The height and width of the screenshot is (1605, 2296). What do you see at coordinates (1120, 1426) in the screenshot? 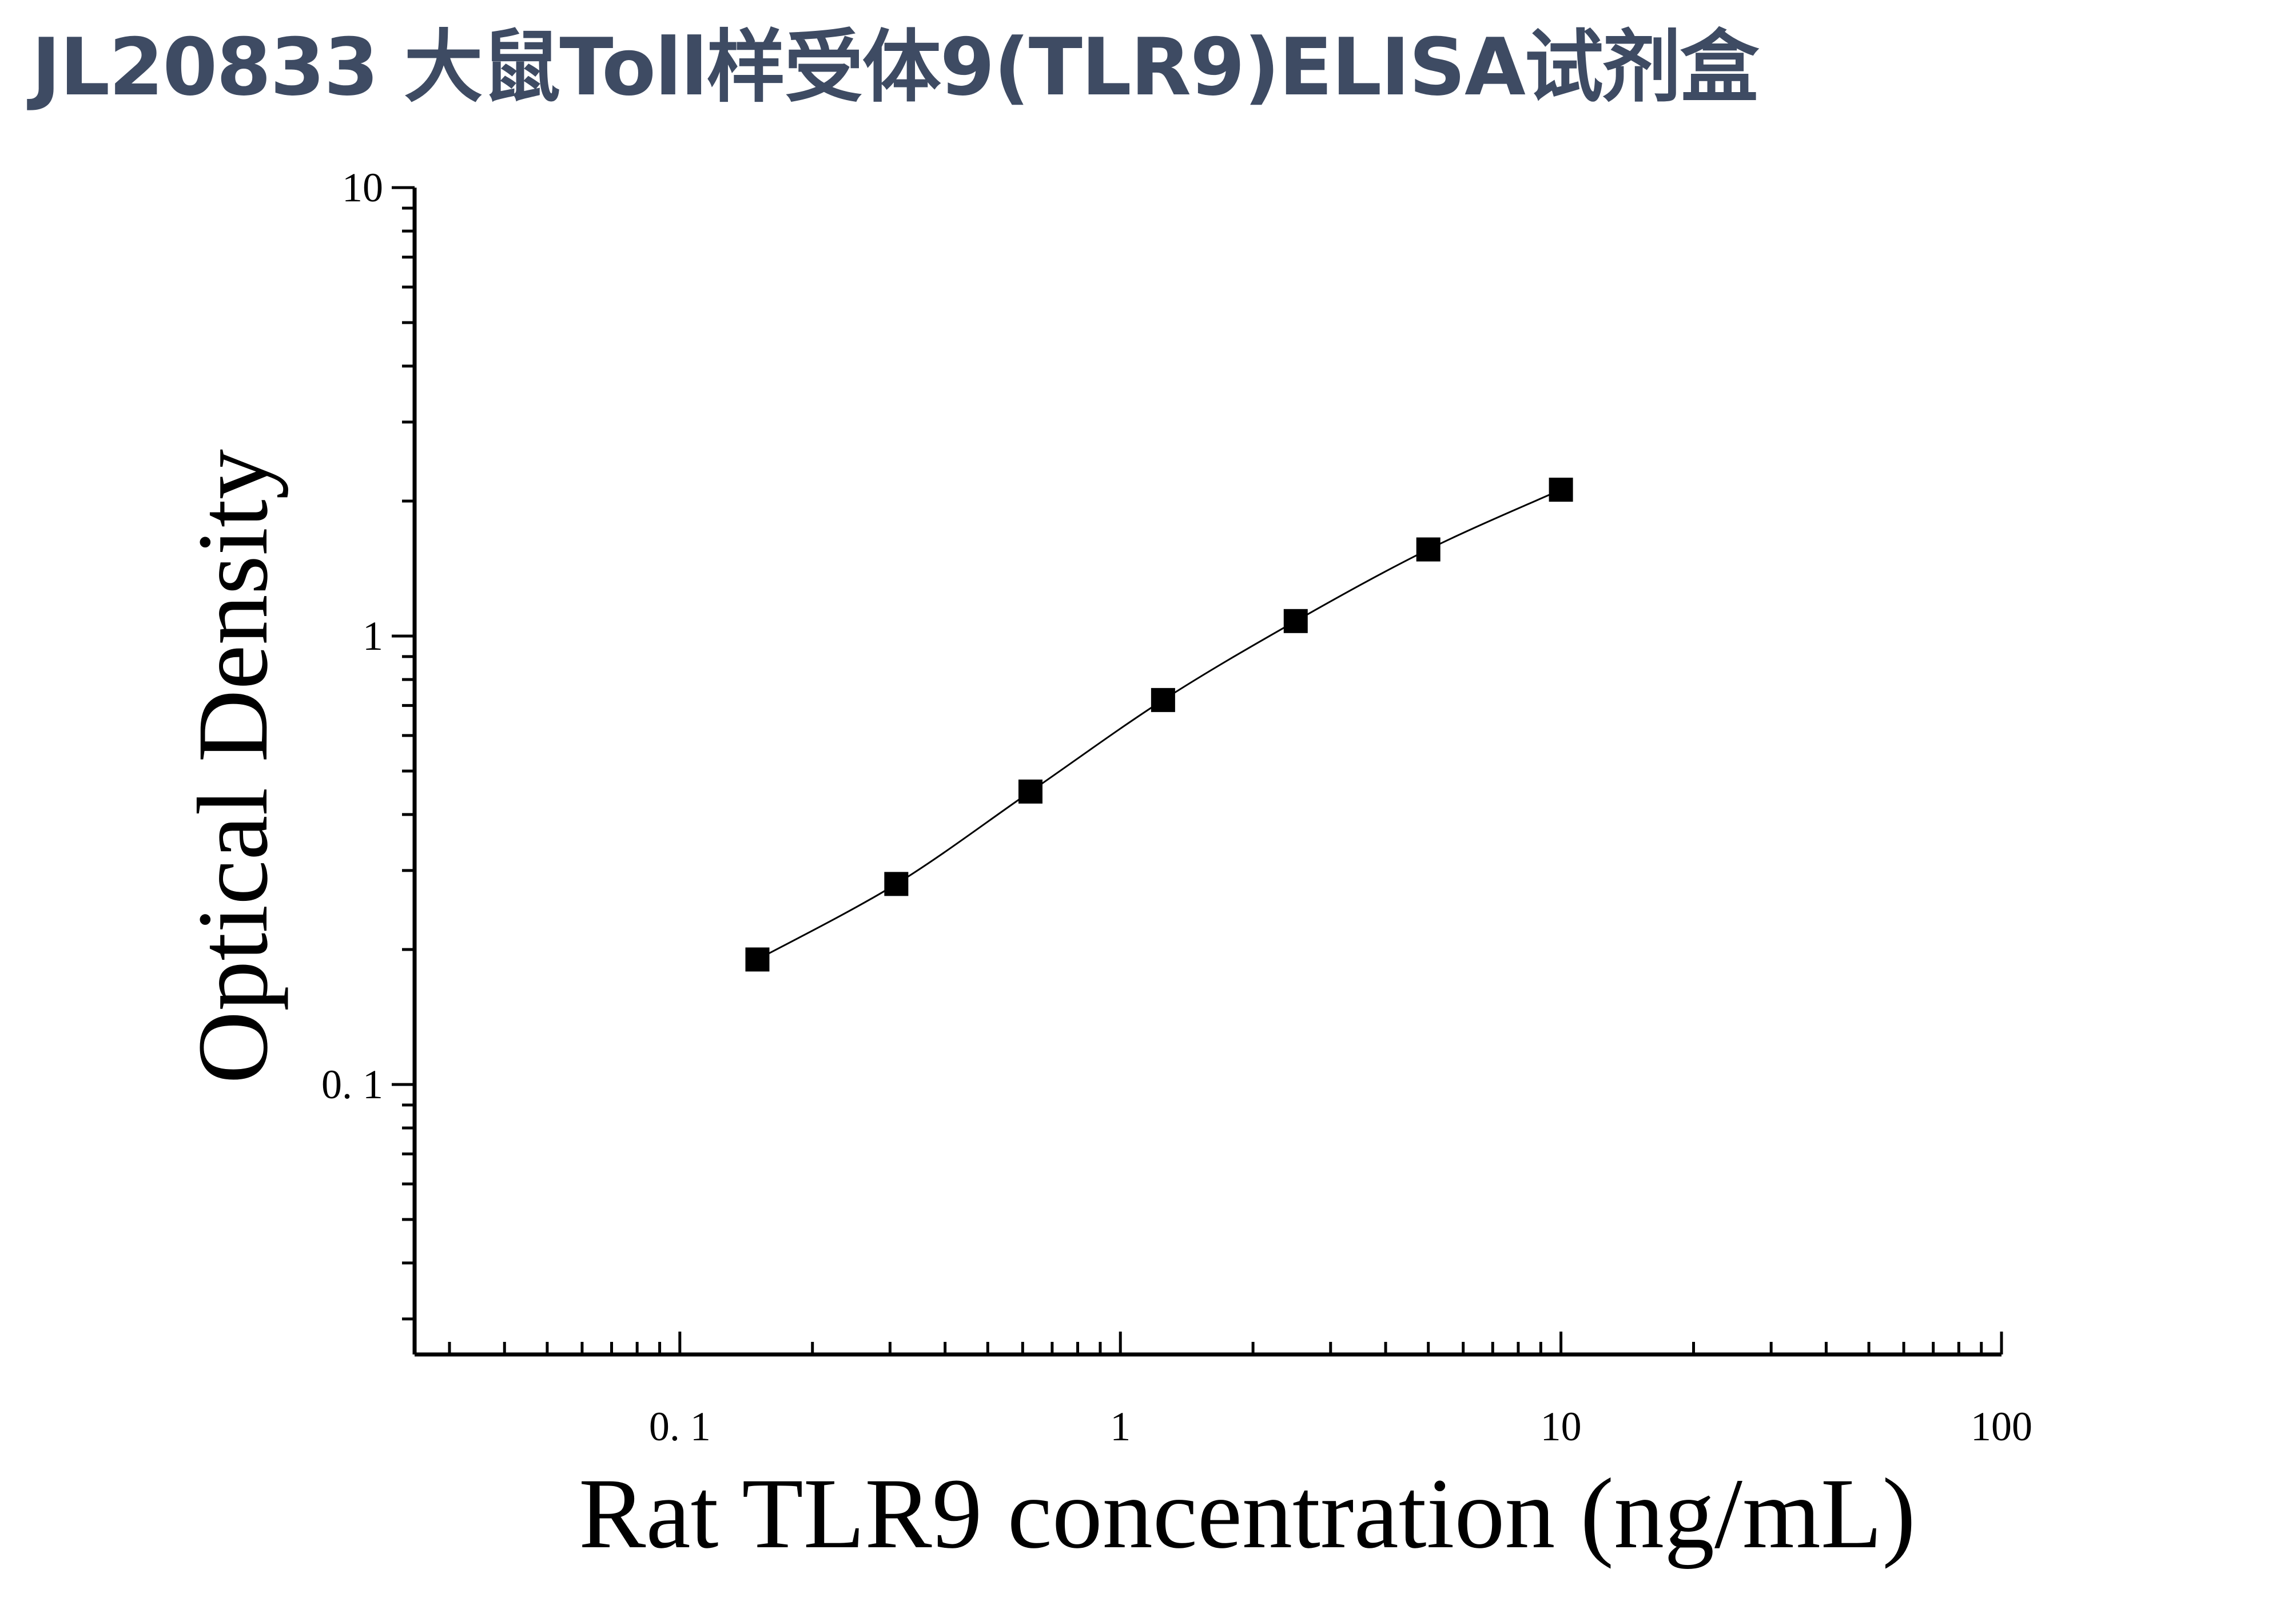
I see `x-tick-label: 1` at bounding box center [1120, 1426].